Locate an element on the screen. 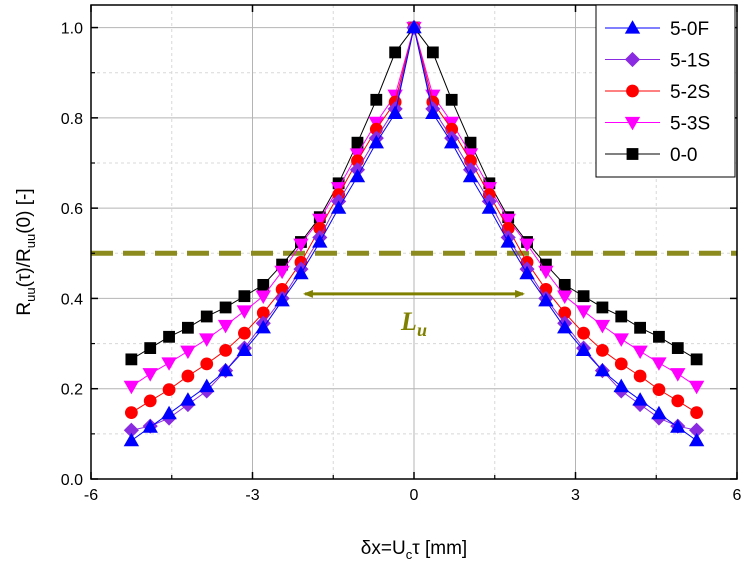 This screenshot has height=567, width=747. lu-label-sub: u is located at coordinates (422, 330).